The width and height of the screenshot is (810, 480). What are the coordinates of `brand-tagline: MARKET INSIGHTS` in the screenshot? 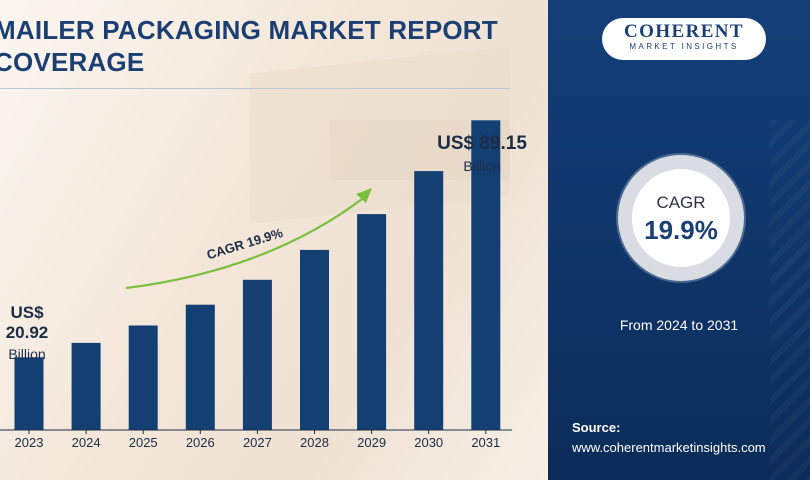 It's located at (684, 46).